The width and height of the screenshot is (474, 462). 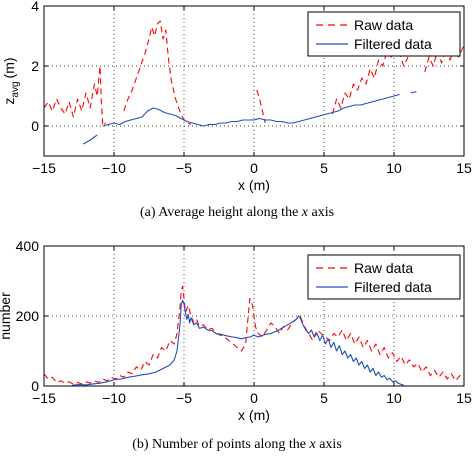 I want to click on chart-a-y-label-unit: (m), so click(x=9, y=67).